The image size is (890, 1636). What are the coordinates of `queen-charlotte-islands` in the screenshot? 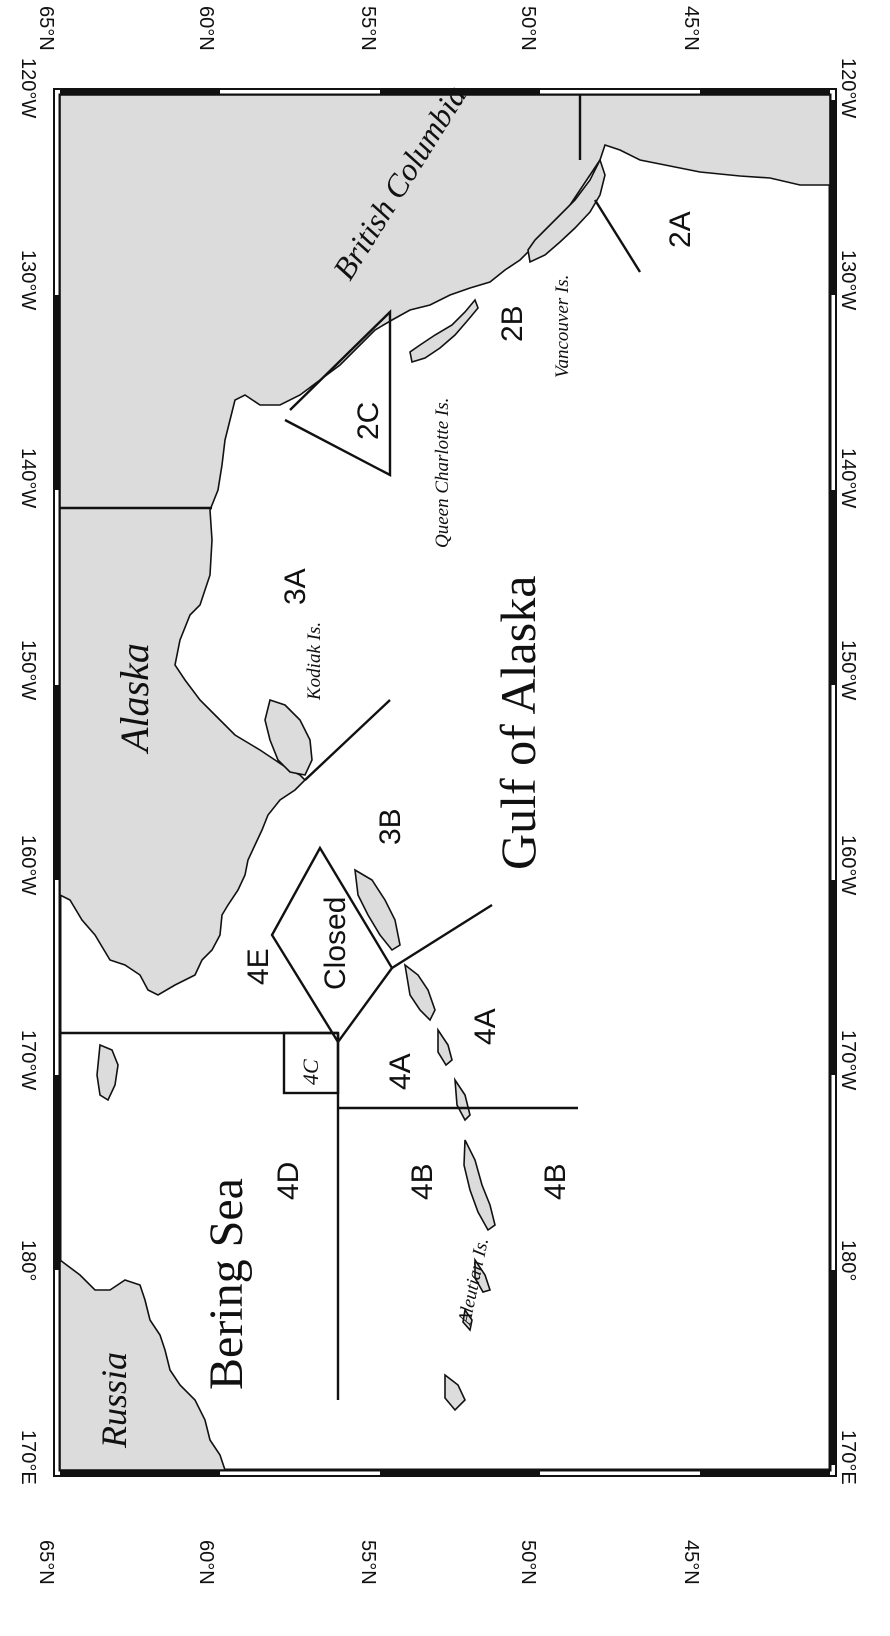 It's located at (444, 331).